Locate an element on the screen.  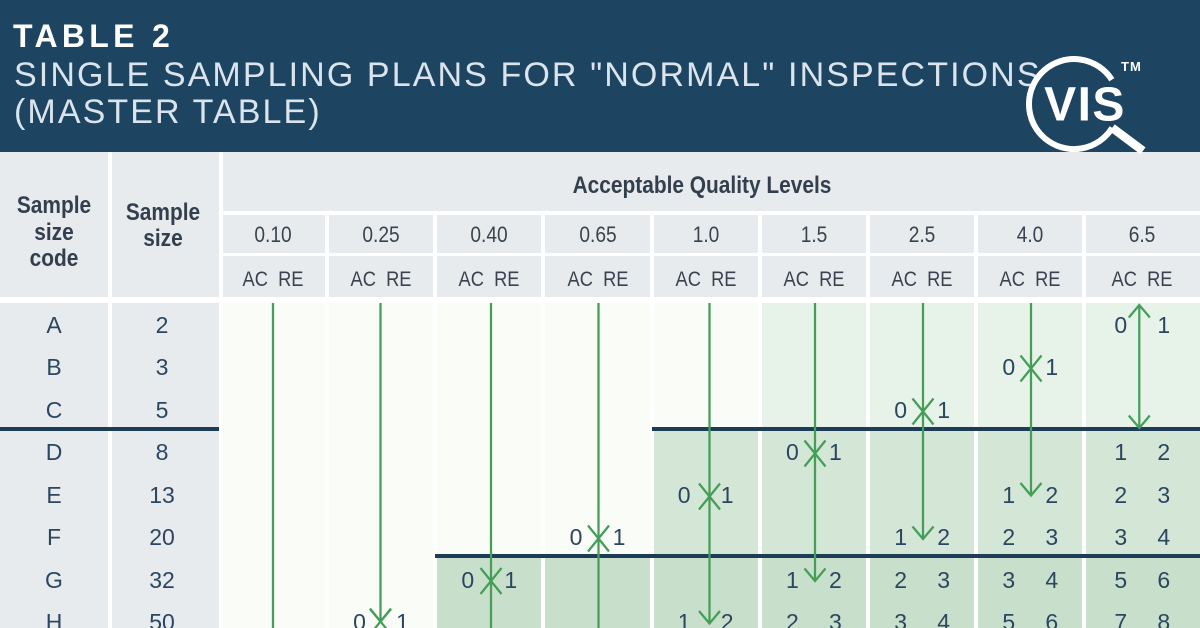
svg-text: VIS is located at coordinates (1085, 105).